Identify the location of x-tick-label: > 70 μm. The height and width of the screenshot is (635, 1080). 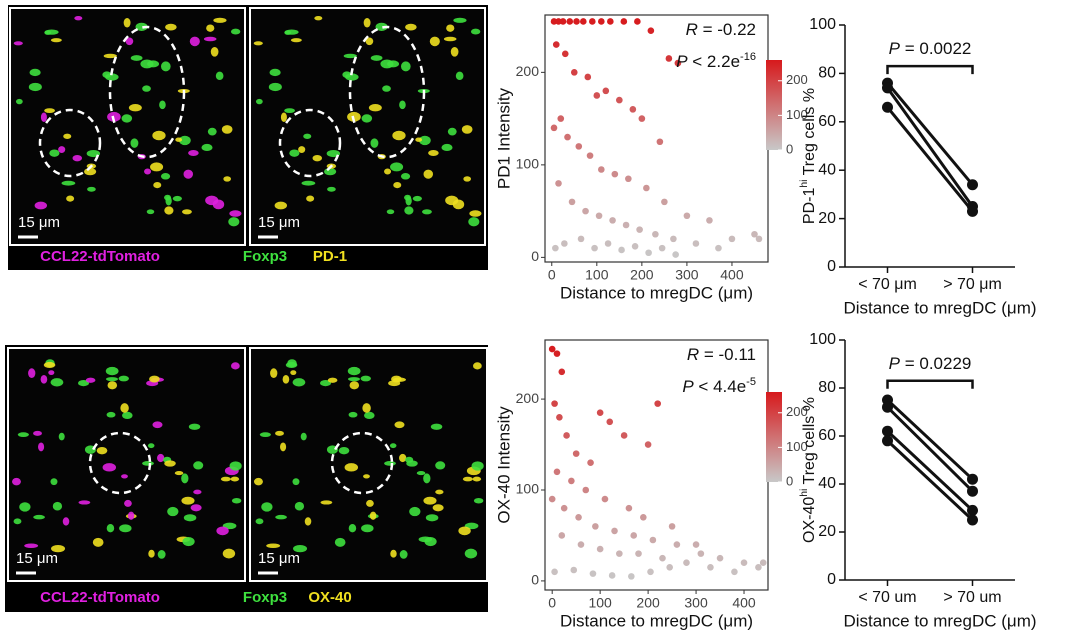
(972, 284).